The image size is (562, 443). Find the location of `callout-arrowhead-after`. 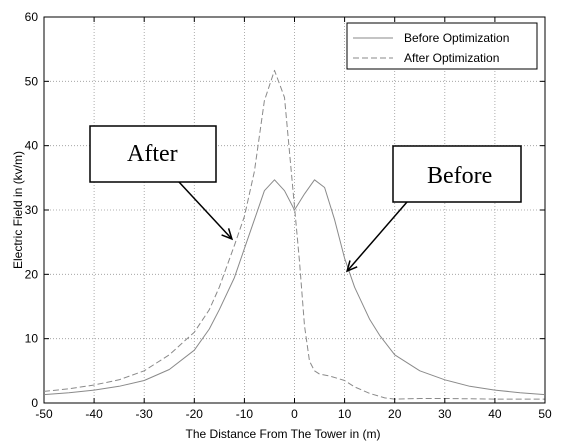

callout-arrowhead-after is located at coordinates (227, 234).